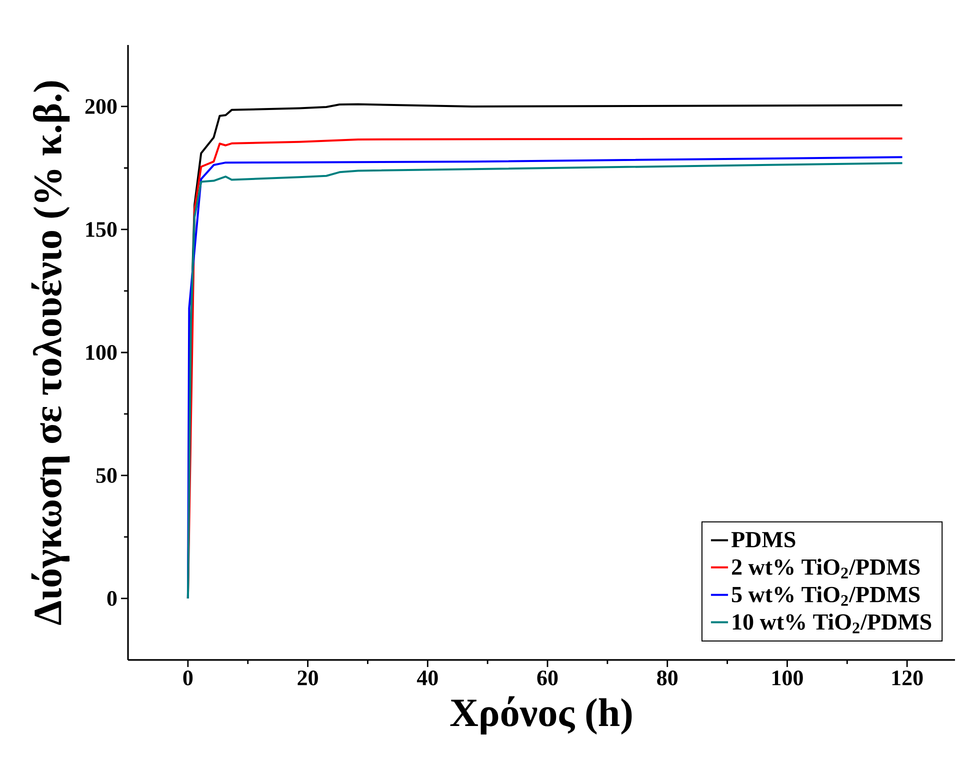  What do you see at coordinates (112, 598) in the screenshot?
I see `y-tick-label: 0` at bounding box center [112, 598].